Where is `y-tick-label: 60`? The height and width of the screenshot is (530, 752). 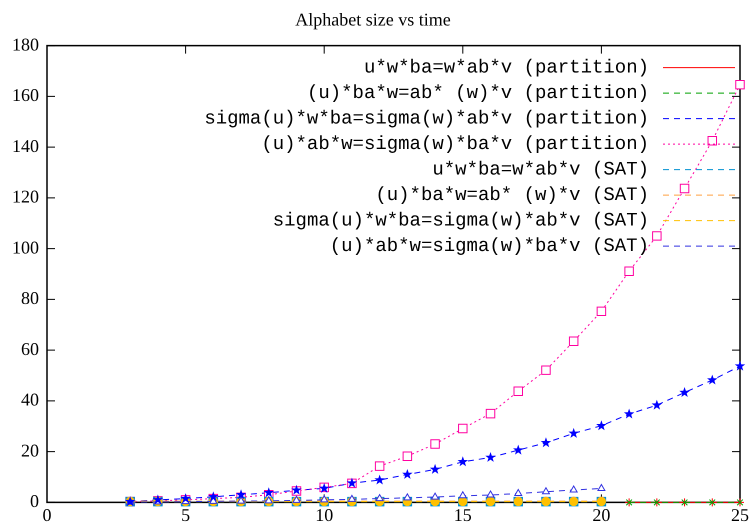 y-tick-label: 60 is located at coordinates (30, 348).